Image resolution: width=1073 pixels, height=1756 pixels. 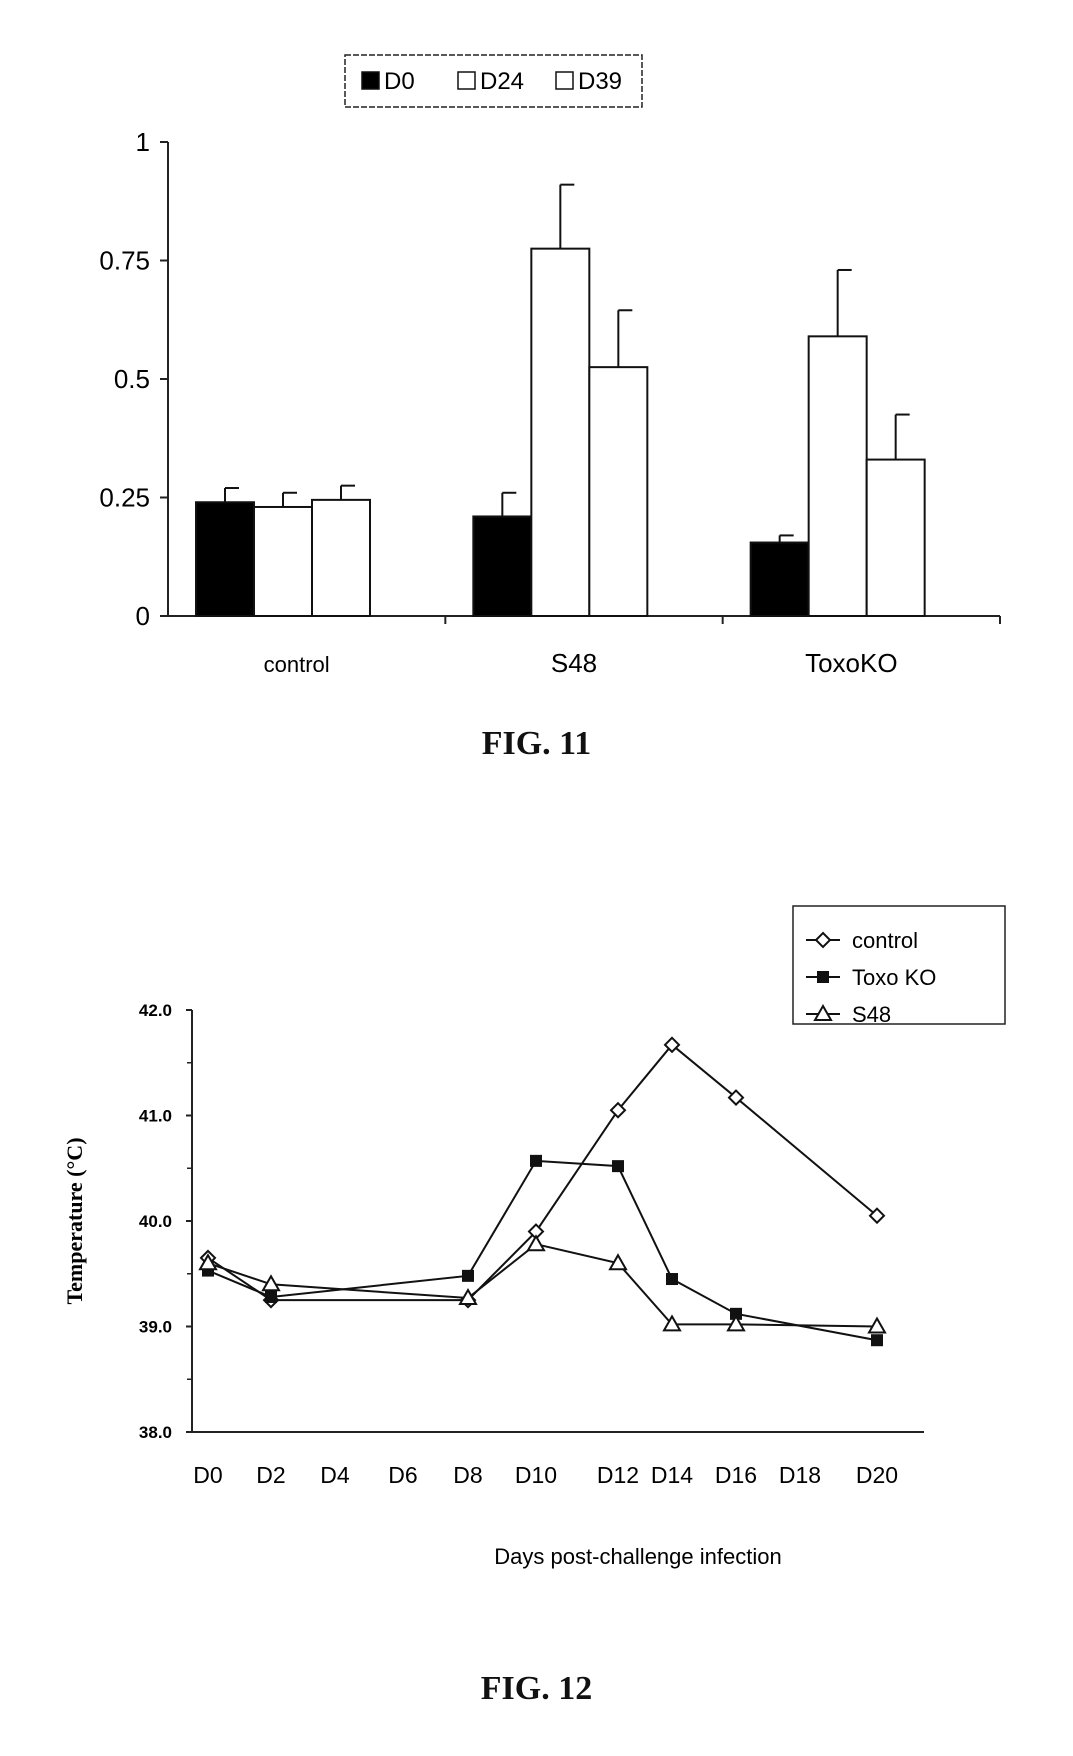 What do you see at coordinates (370, 80) in the screenshot?
I see `legend-swatch-d0` at bounding box center [370, 80].